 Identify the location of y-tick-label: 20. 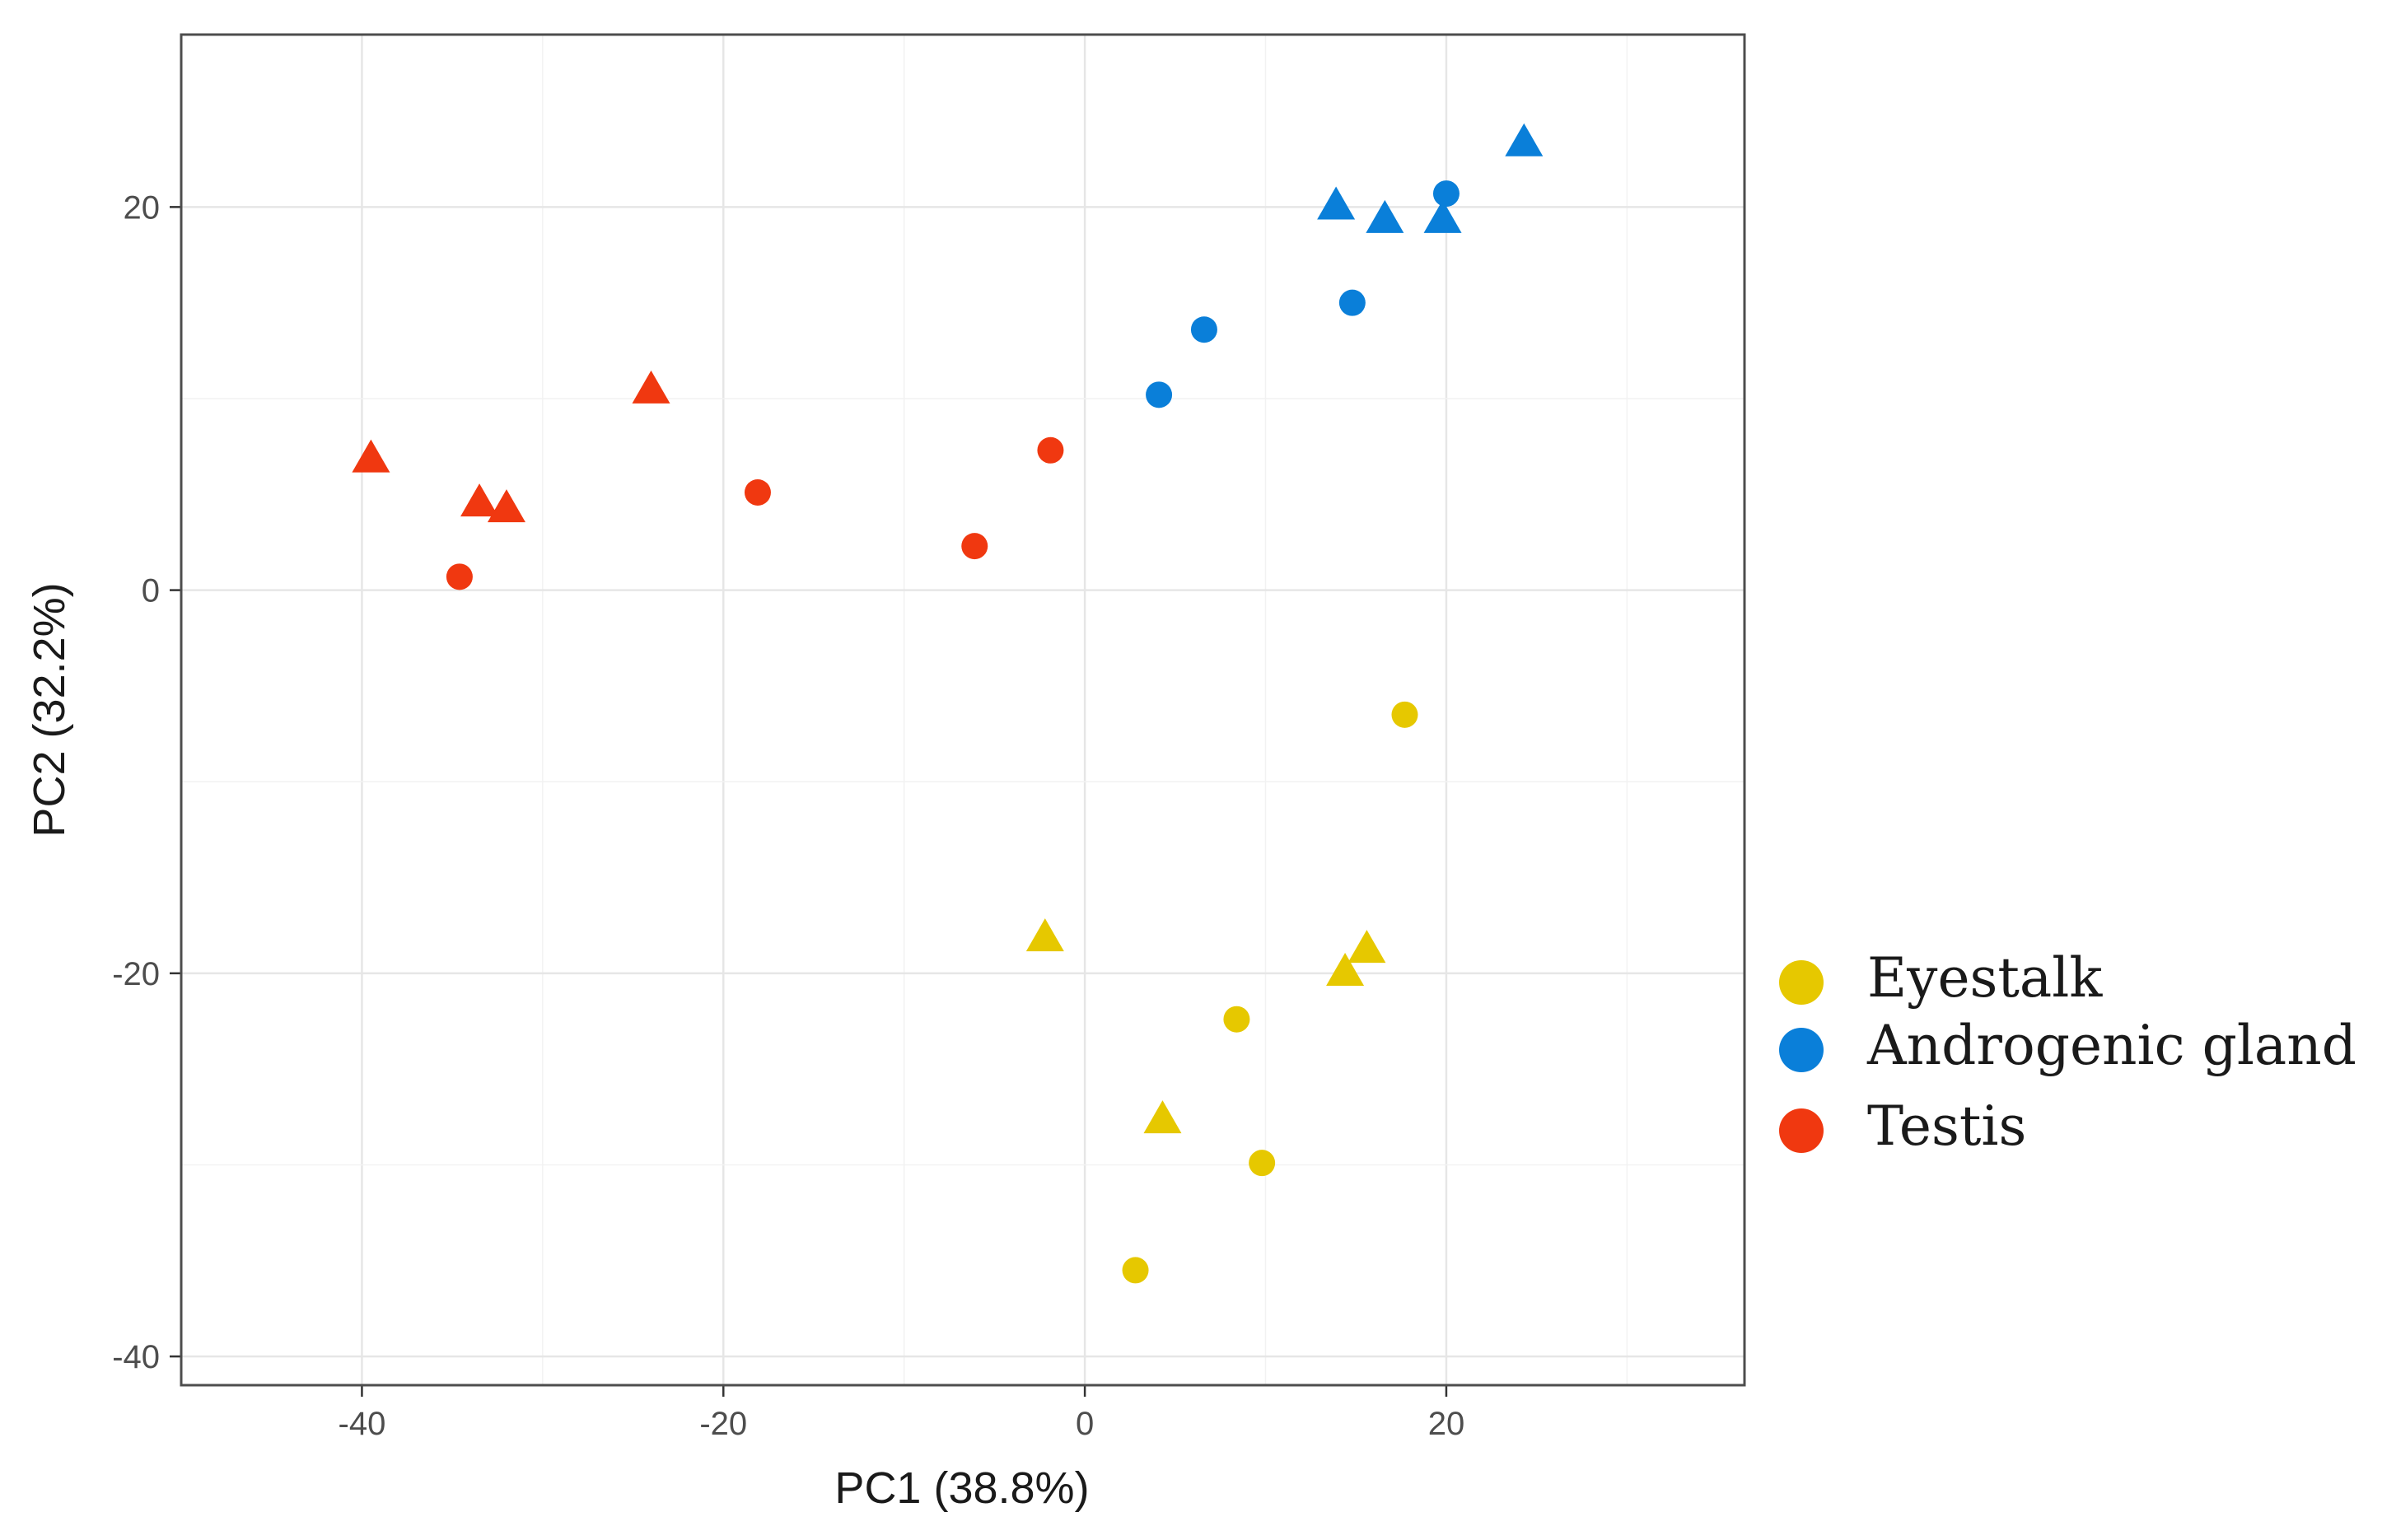
(142, 207).